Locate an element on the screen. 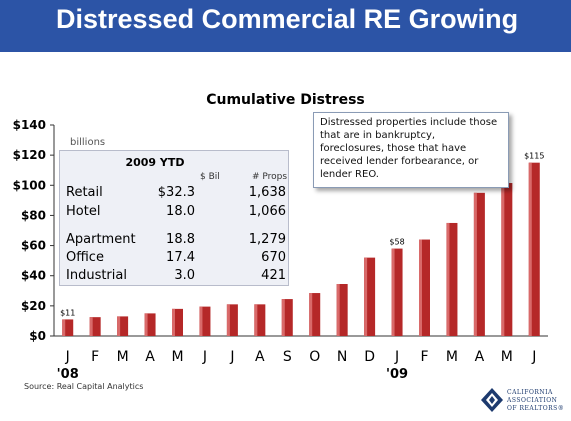 This screenshot has height=421, width=571. ytd-row-bil: 18.8 is located at coordinates (180, 239).